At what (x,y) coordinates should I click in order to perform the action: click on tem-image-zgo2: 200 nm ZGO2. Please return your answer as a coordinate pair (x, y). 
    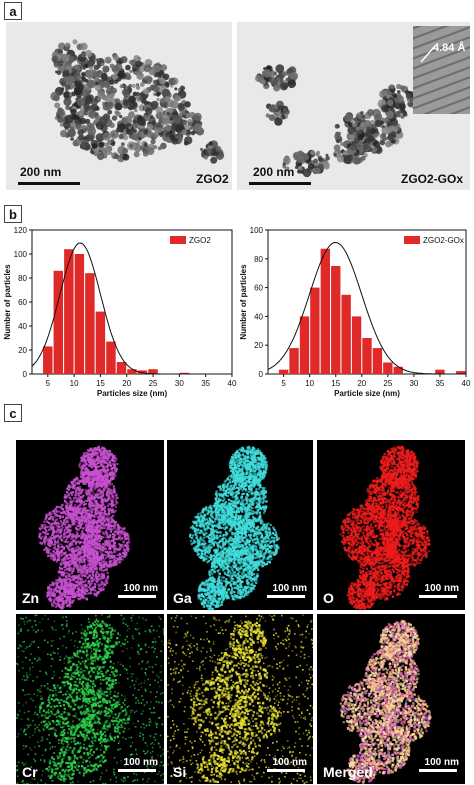
    Looking at the image, I should click on (119, 106).